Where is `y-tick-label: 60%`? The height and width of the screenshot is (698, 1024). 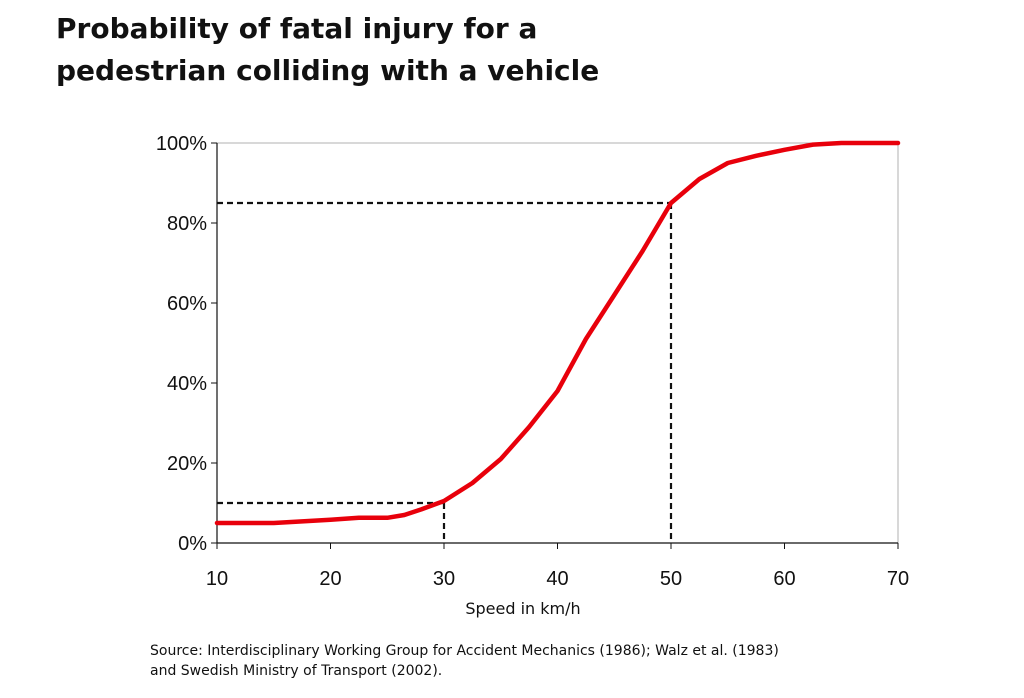
y-tick-label: 60% is located at coordinates (187, 304).